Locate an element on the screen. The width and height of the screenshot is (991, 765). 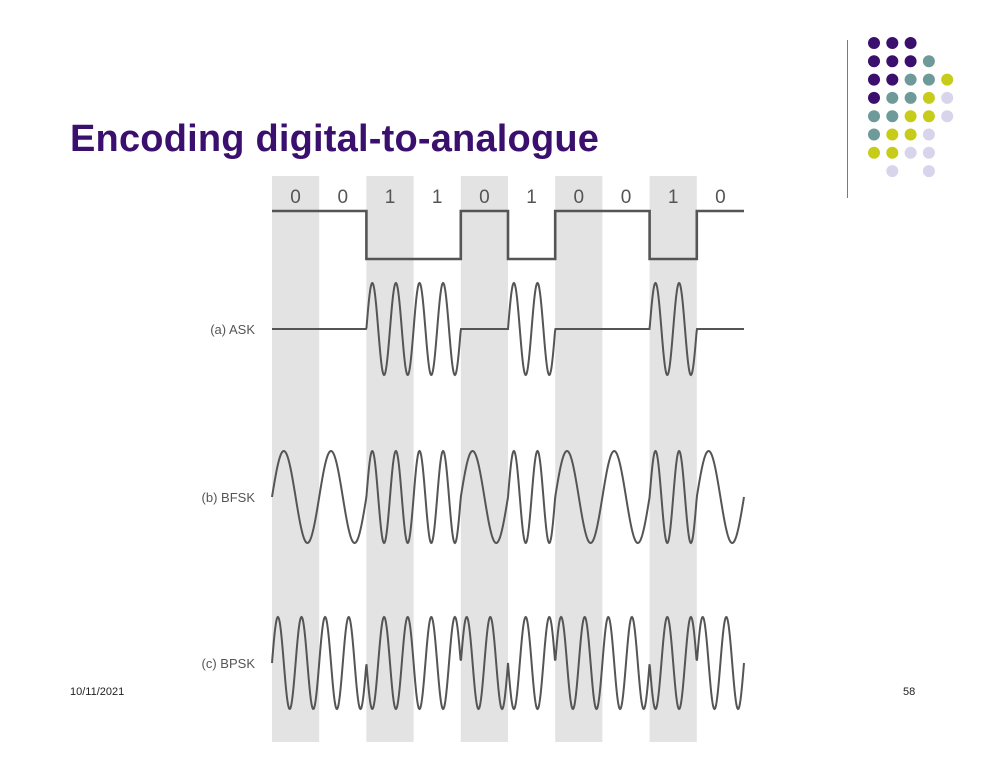
ask-label: (a) ASK is located at coordinates (232, 329).